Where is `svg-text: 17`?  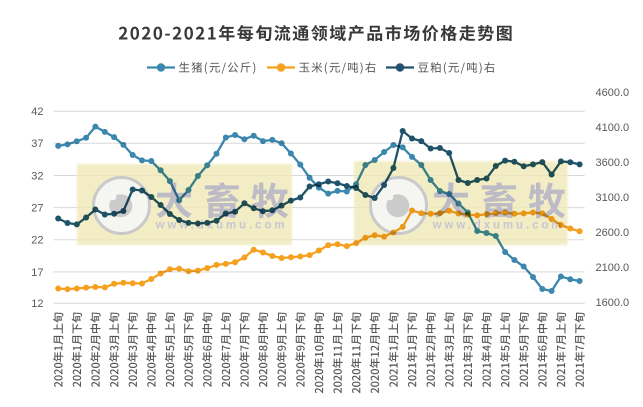
svg-text: 17 is located at coordinates (37, 273).